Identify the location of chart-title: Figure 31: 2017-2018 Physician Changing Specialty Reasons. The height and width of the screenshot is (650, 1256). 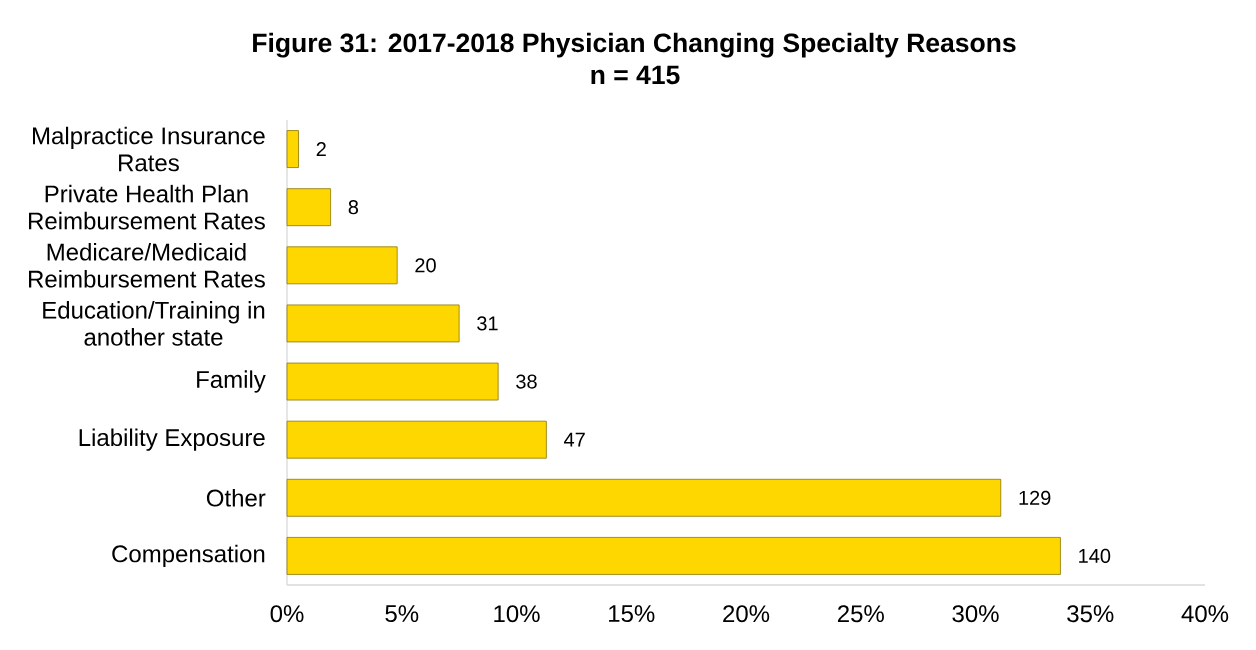
(634, 45).